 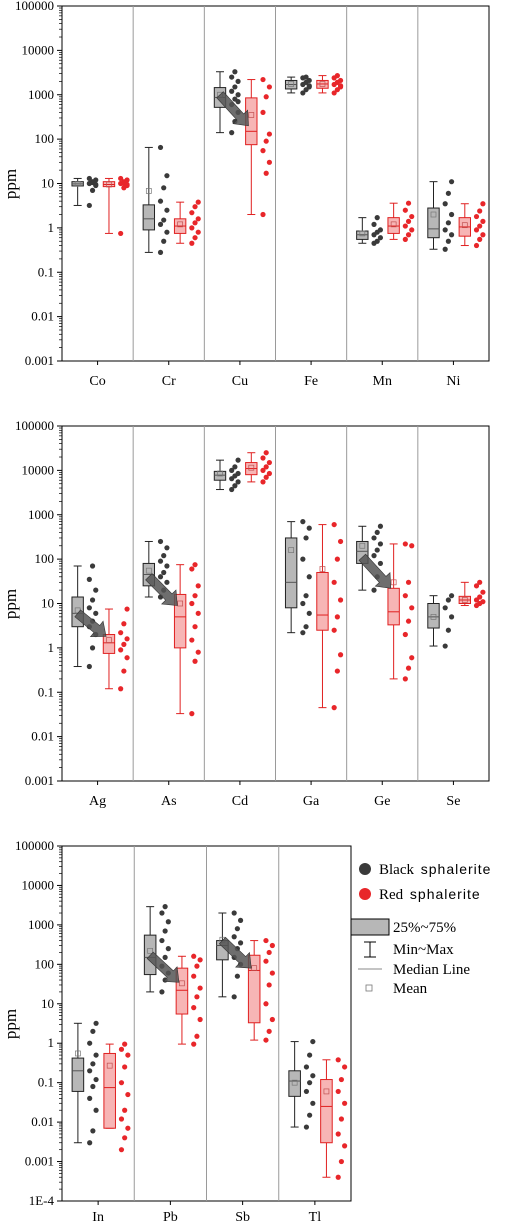 What do you see at coordinates (97, 381) in the screenshot?
I see `x-tick-label-co: Co` at bounding box center [97, 381].